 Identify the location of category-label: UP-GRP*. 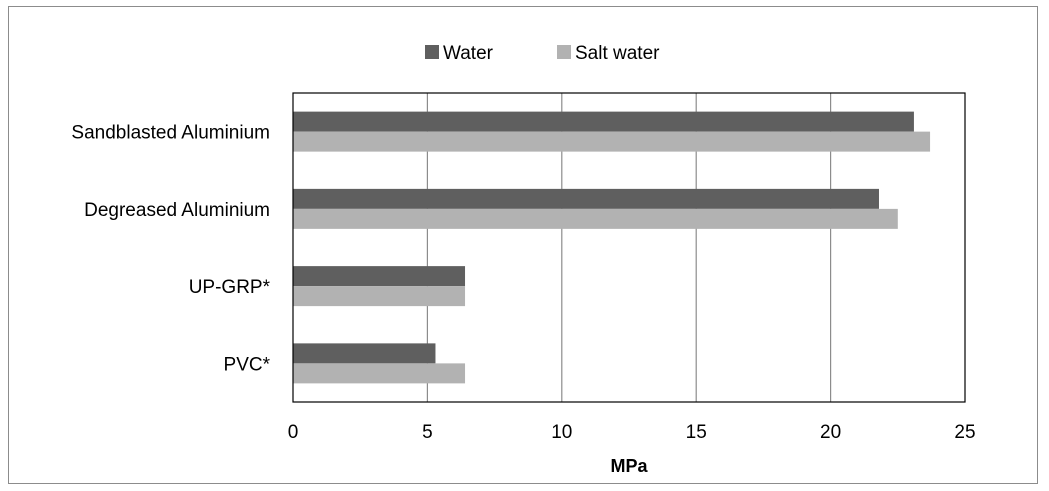
(230, 287).